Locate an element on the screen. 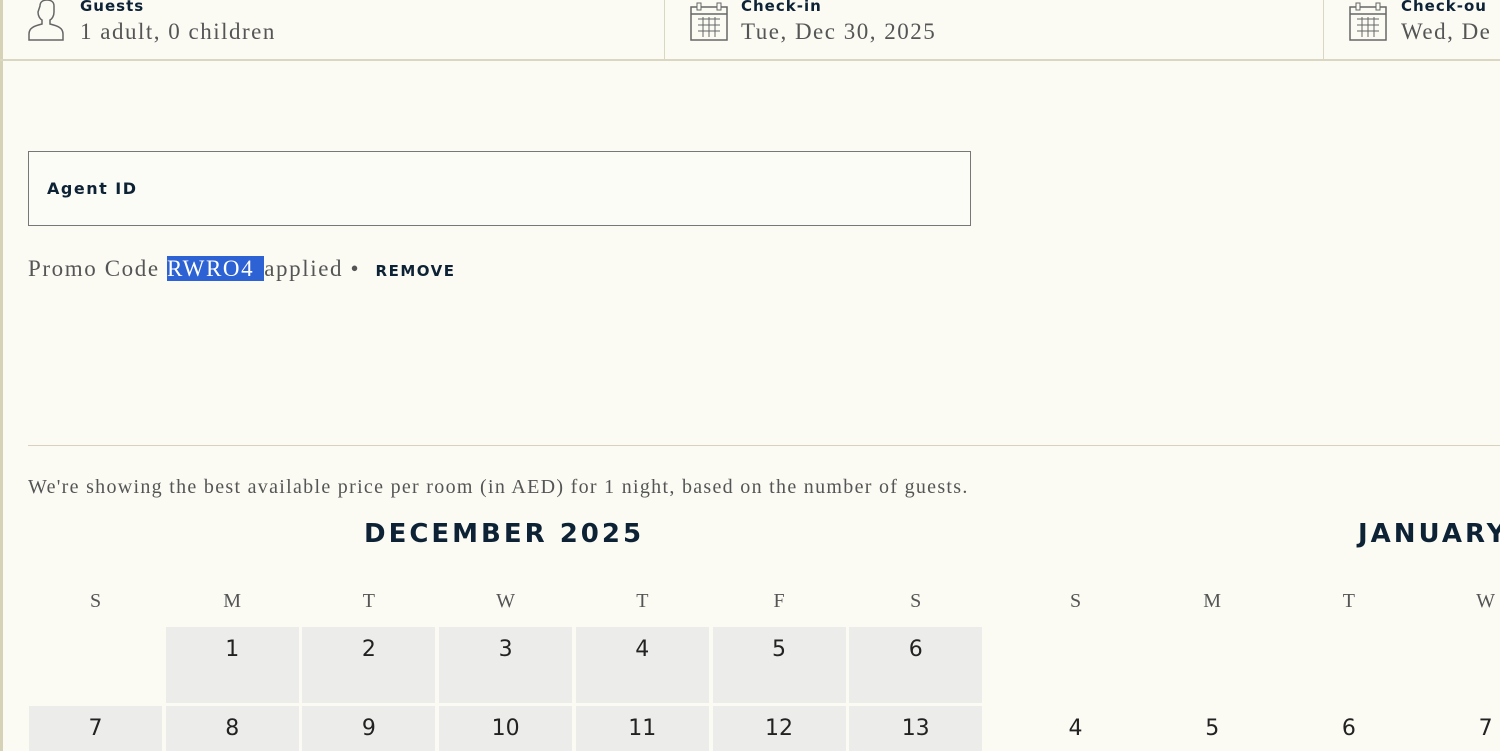 The height and width of the screenshot is (751, 1500). person-icon is located at coordinates (46, 20).